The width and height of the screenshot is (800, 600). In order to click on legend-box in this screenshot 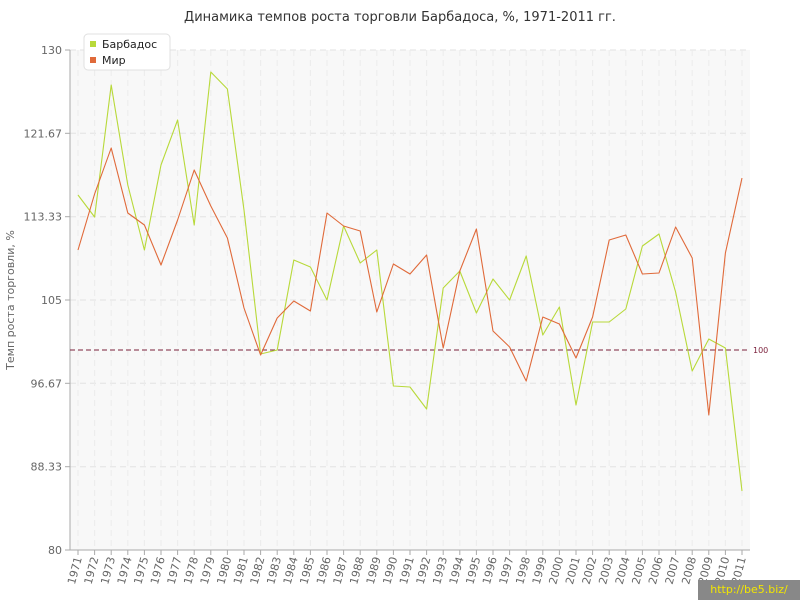, I will do `click(127, 52)`.